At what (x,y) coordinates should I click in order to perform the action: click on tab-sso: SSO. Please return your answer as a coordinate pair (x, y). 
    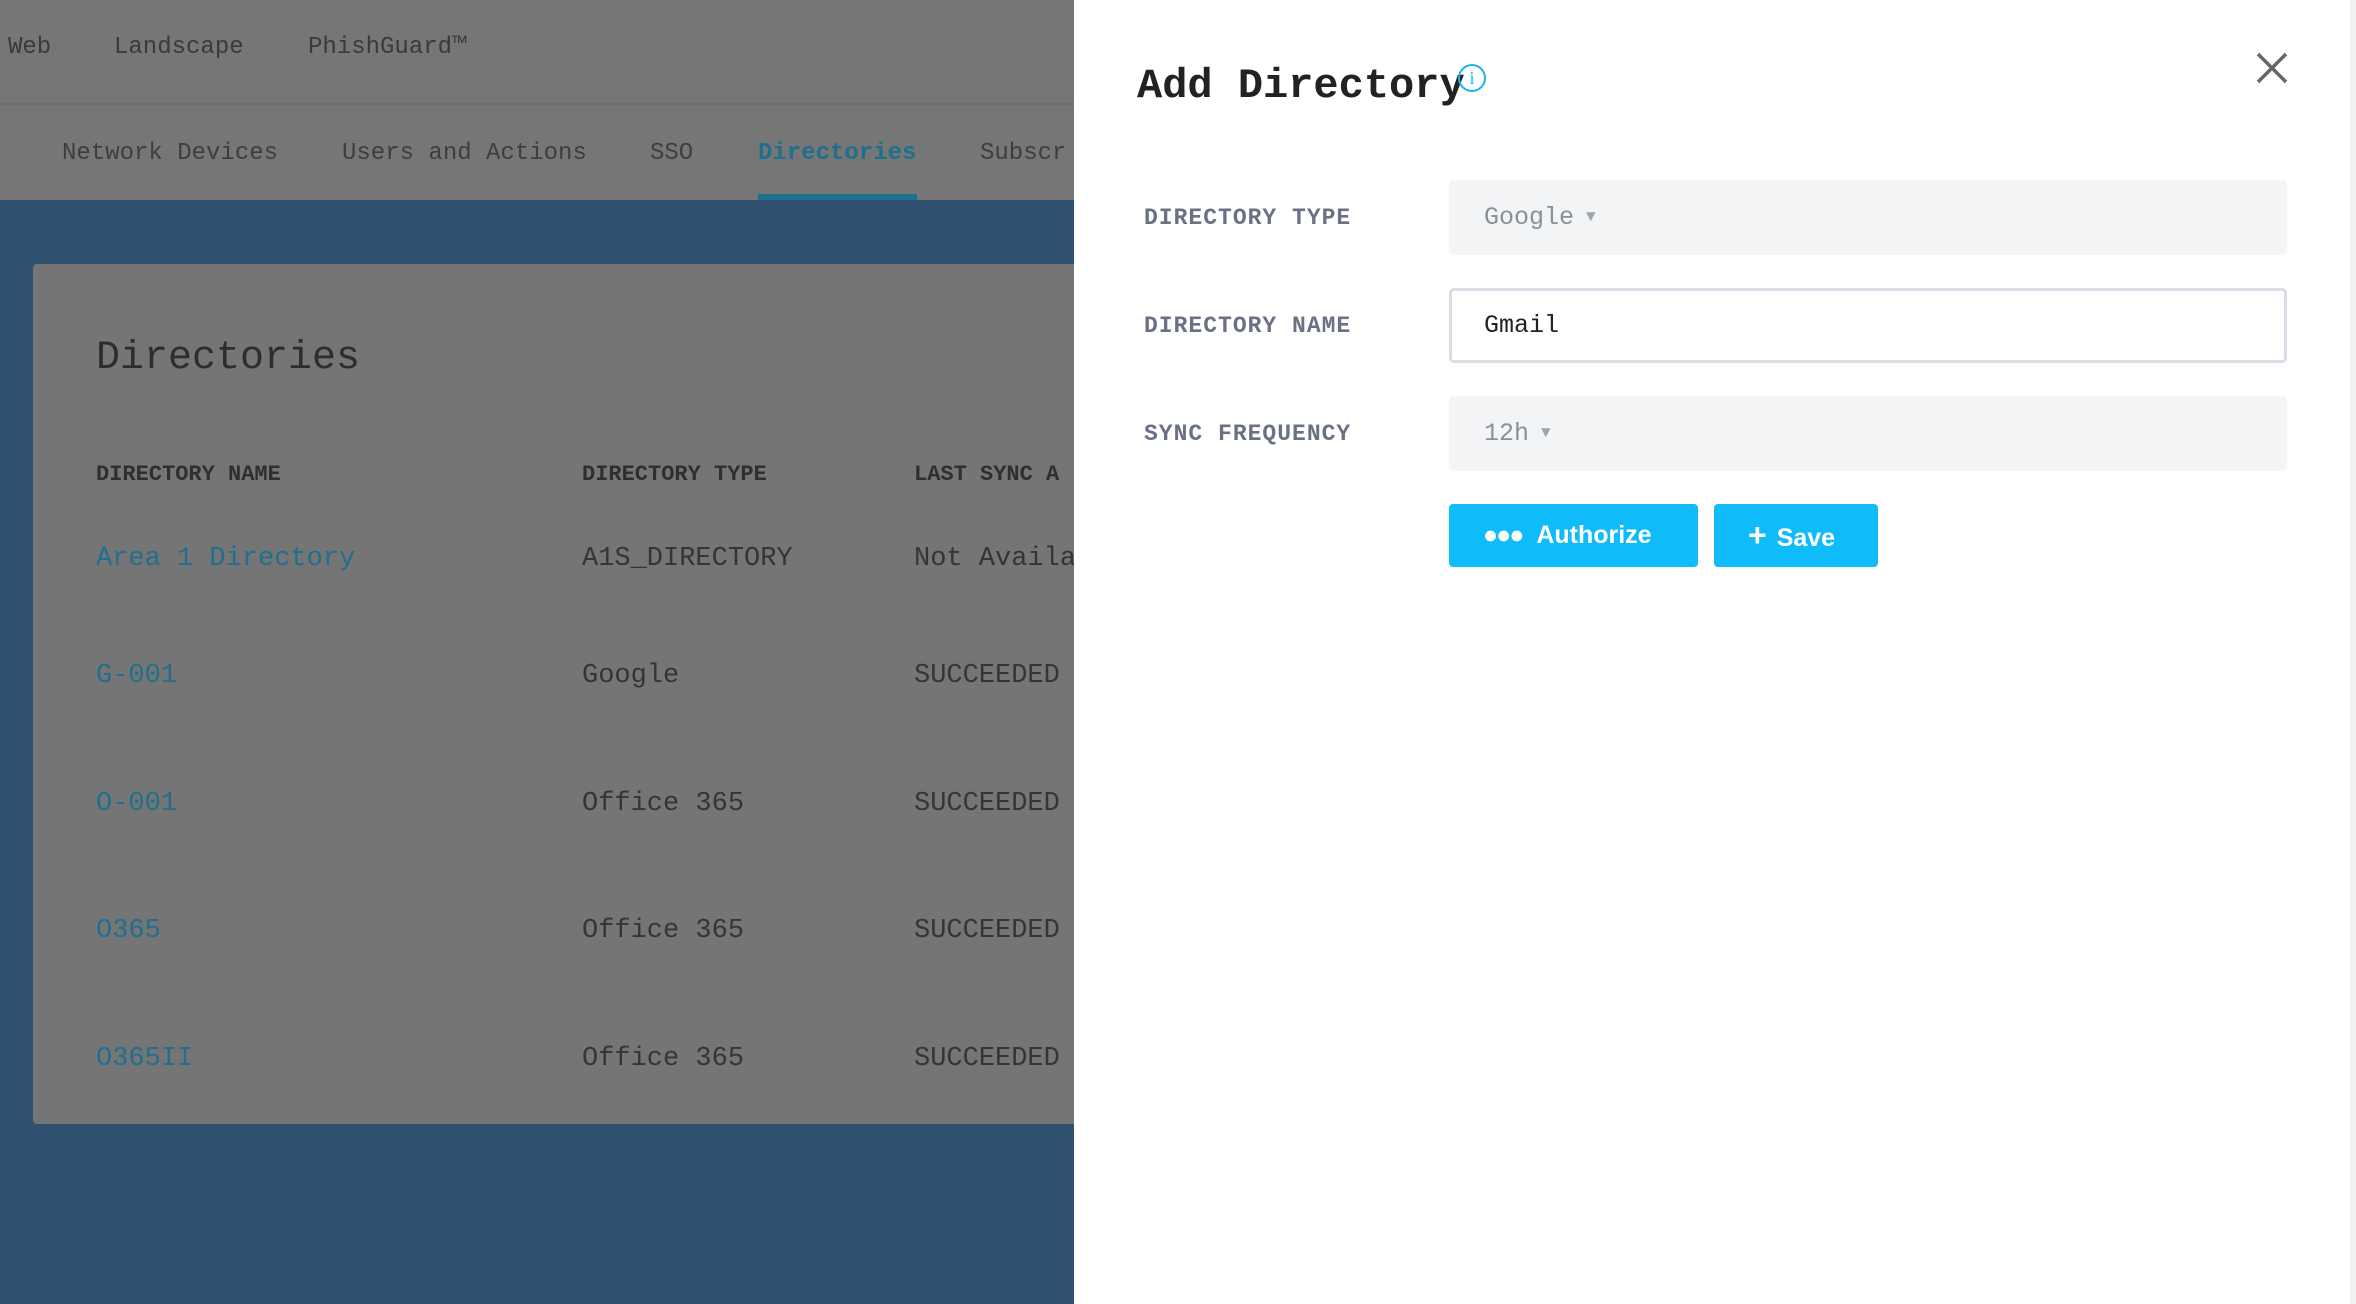
    Looking at the image, I should click on (672, 153).